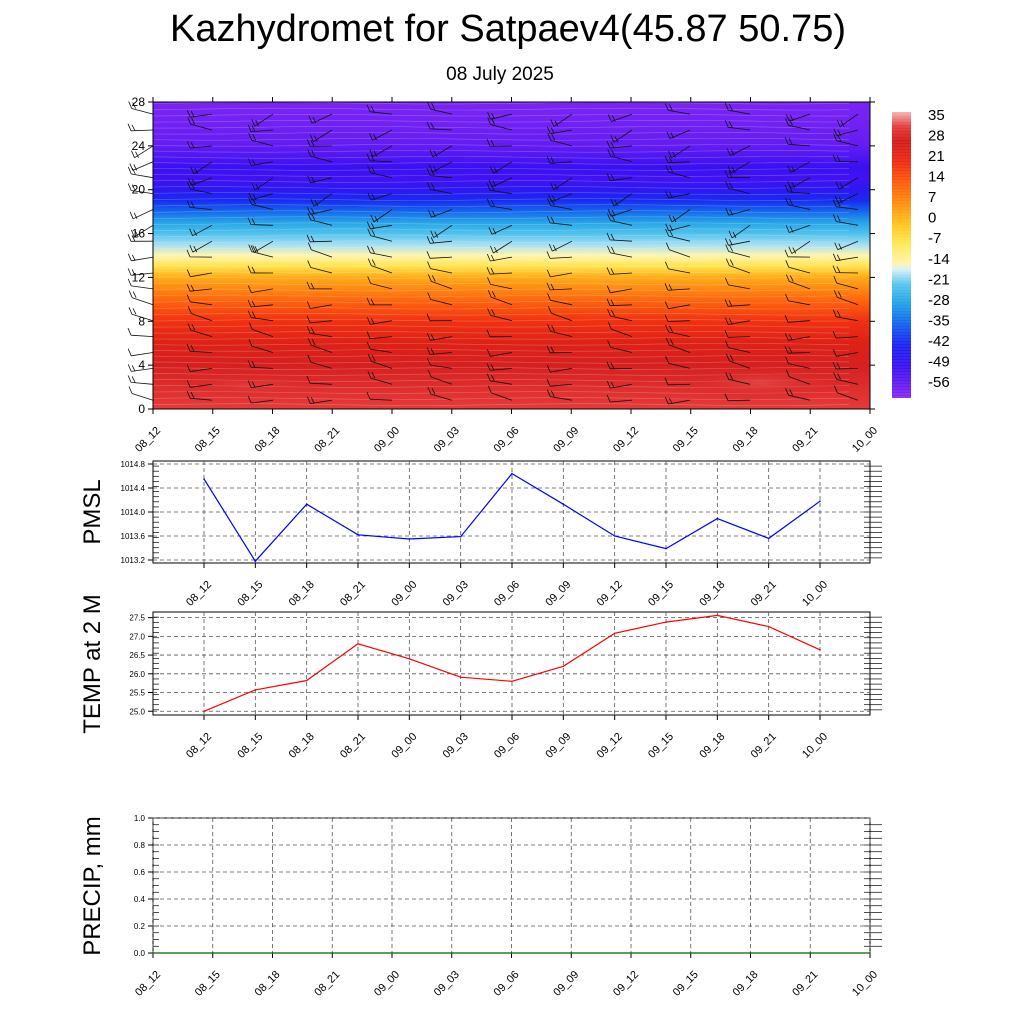  Describe the element at coordinates (92, 664) in the screenshot. I see `y-axis-title: TEMP at 2 M` at that location.